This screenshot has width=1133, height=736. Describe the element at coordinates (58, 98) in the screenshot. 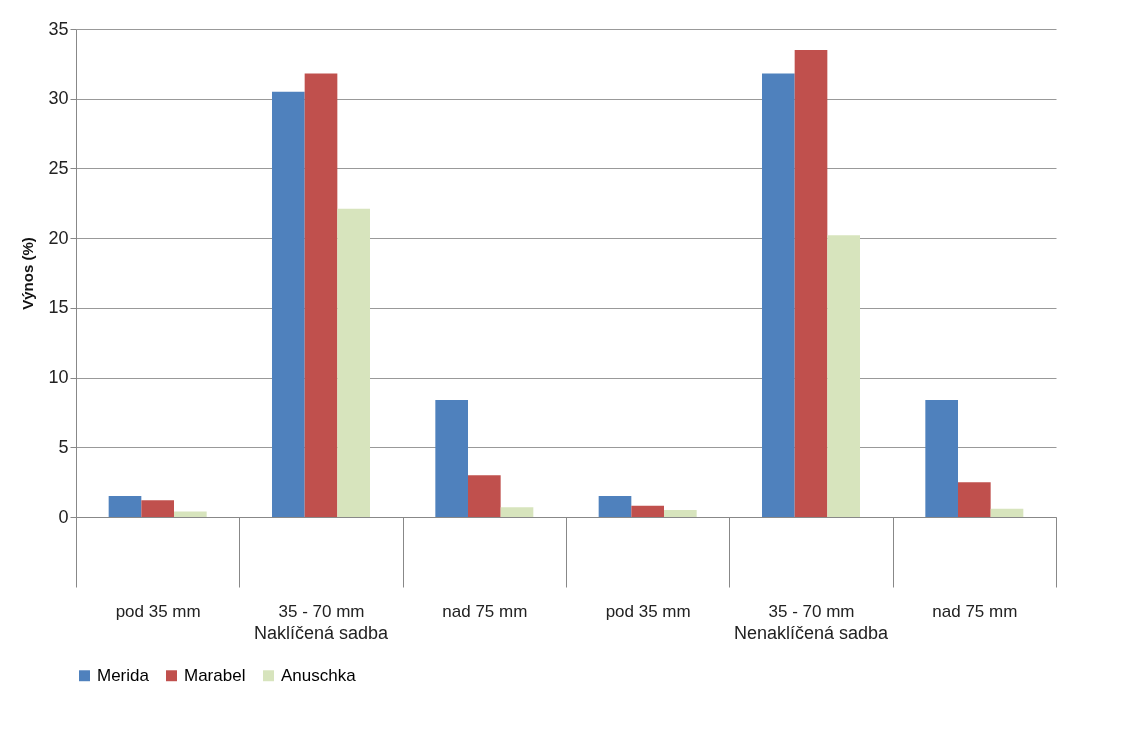

I see `y-tick-label: 30` at that location.